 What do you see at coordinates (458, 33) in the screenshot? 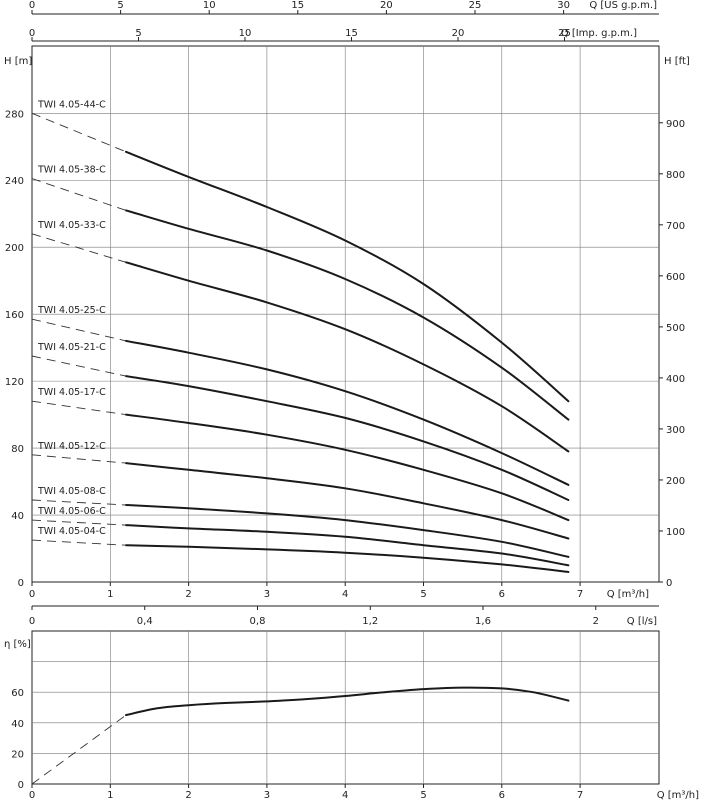
I see `imp-gpm-tick-label: 20` at bounding box center [458, 33].